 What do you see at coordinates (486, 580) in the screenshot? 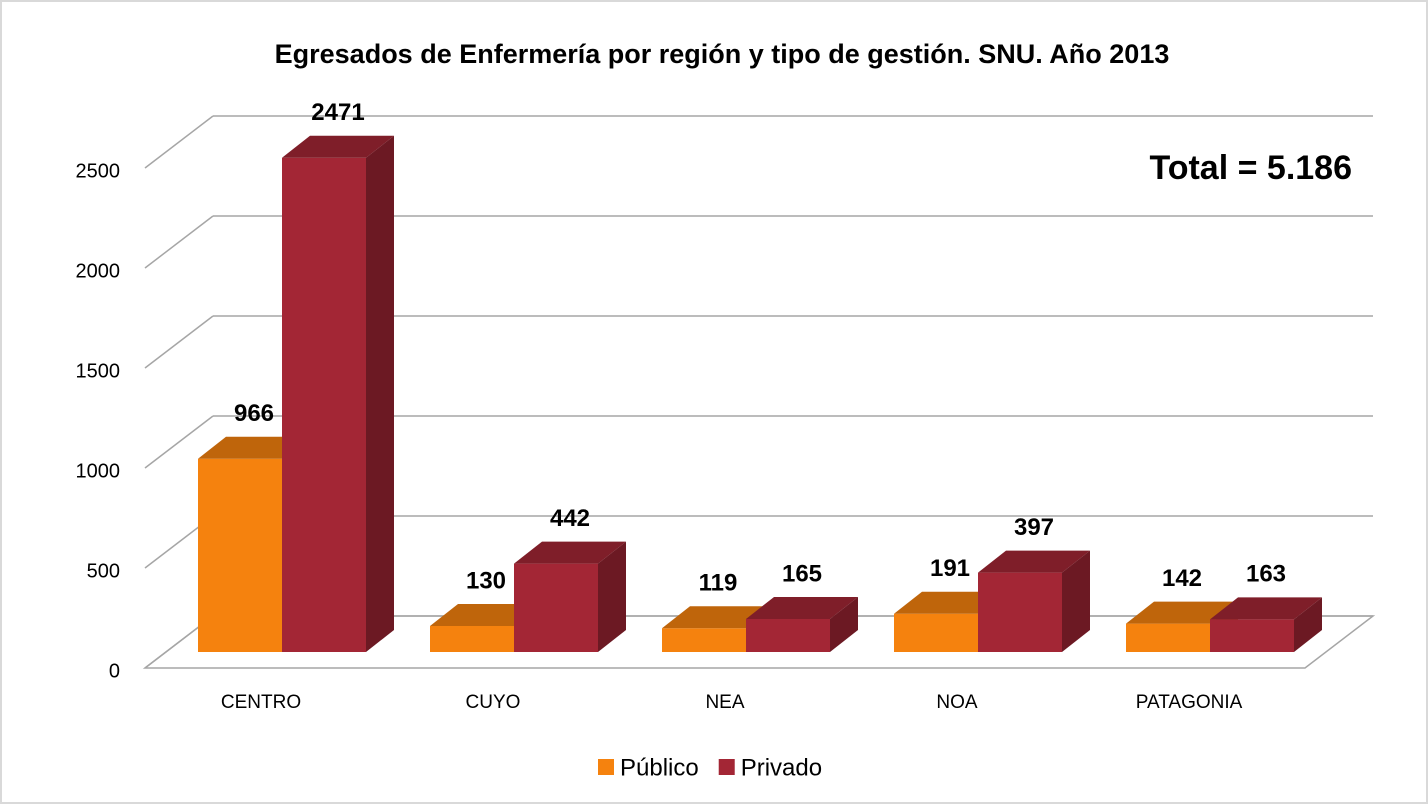
I see `data-label: 130` at bounding box center [486, 580].